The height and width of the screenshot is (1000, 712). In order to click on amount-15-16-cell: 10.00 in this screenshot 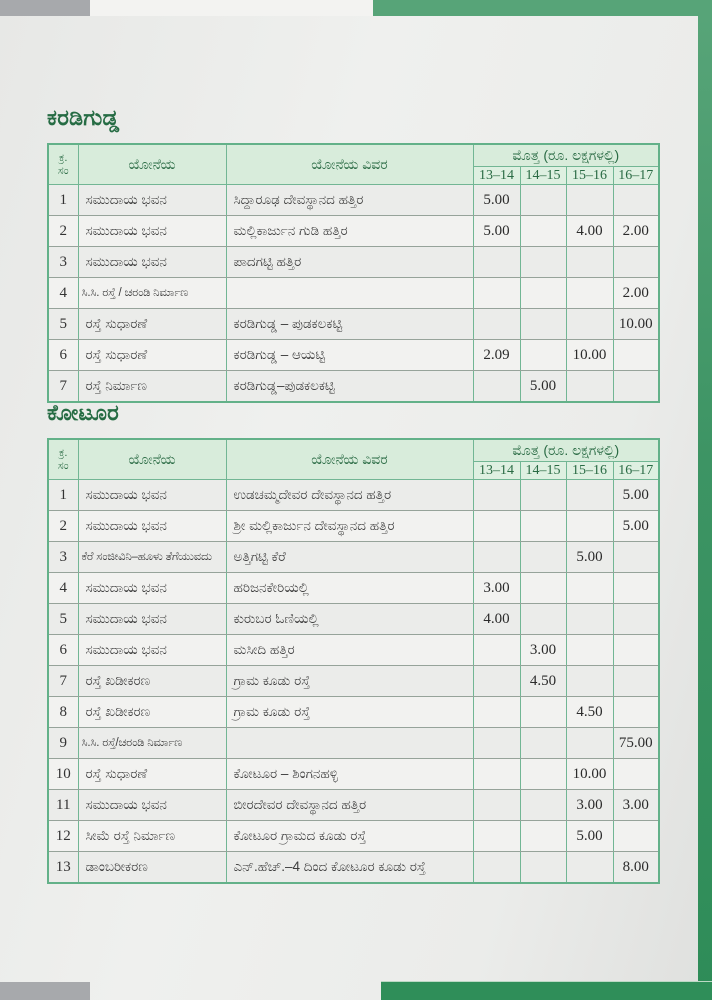, I will do `click(589, 355)`.